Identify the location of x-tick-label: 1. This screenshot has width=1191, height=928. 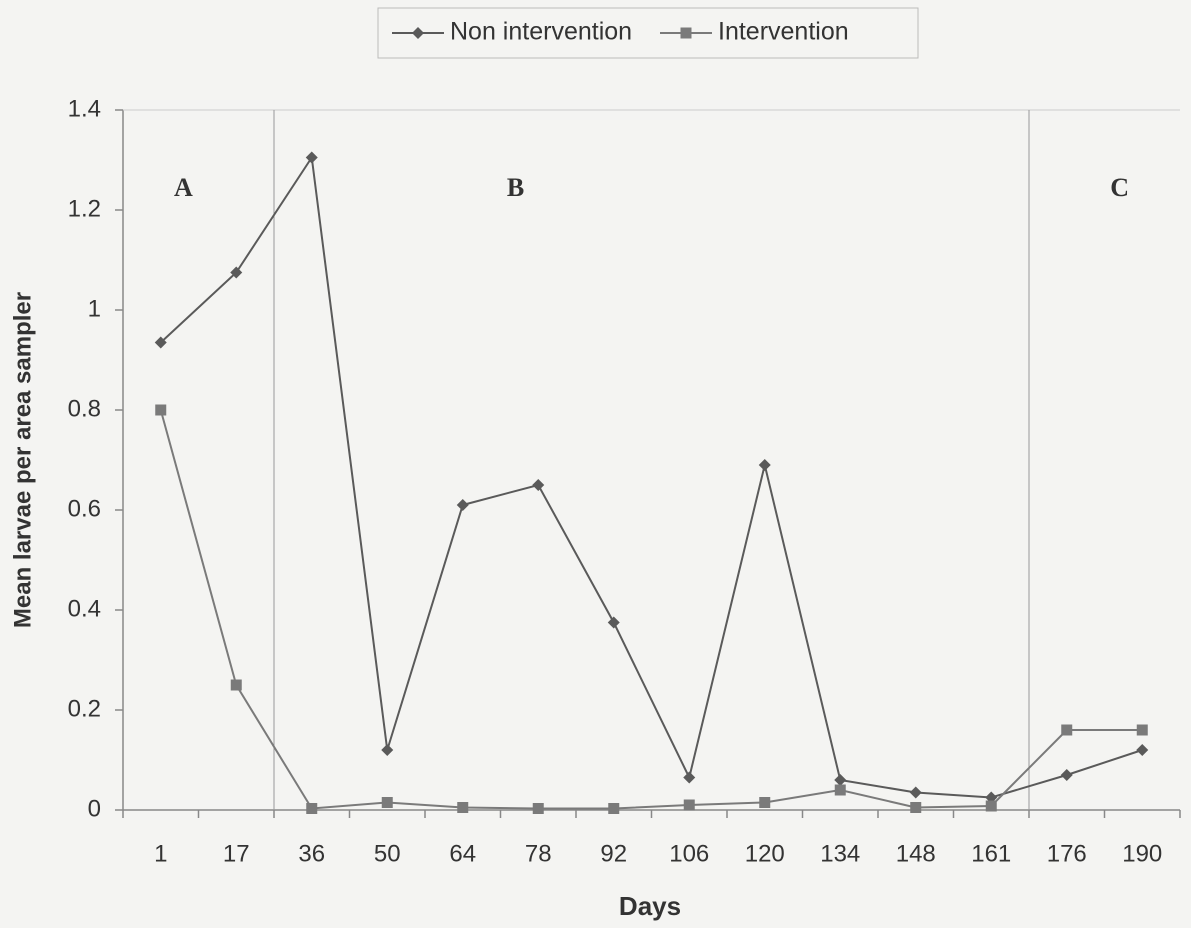
(160, 853).